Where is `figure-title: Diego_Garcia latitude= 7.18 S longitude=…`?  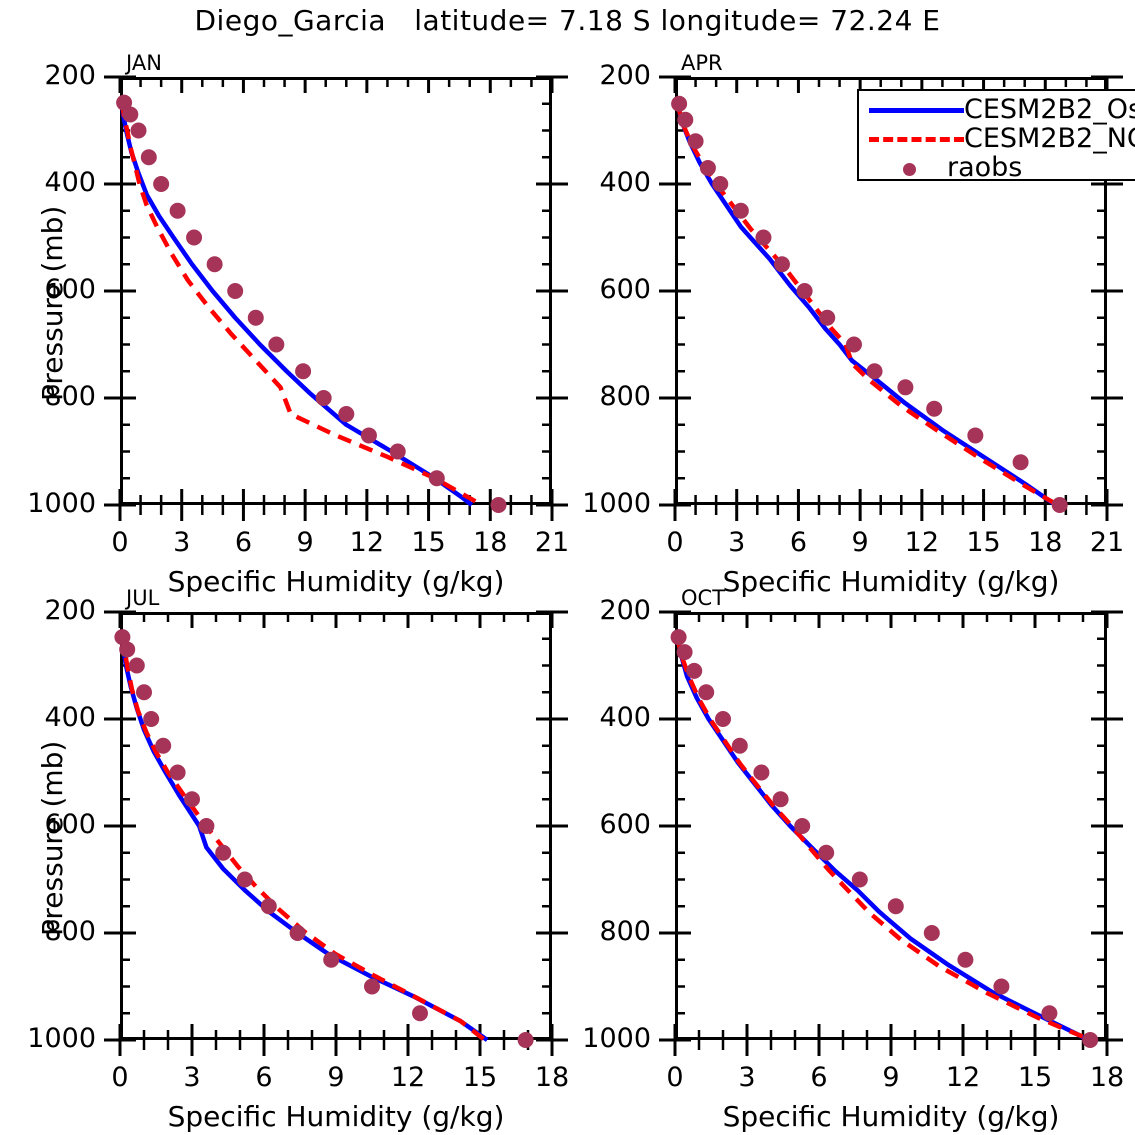 figure-title: Diego_Garcia latitude= 7.18 S longitude=… is located at coordinates (567, 20).